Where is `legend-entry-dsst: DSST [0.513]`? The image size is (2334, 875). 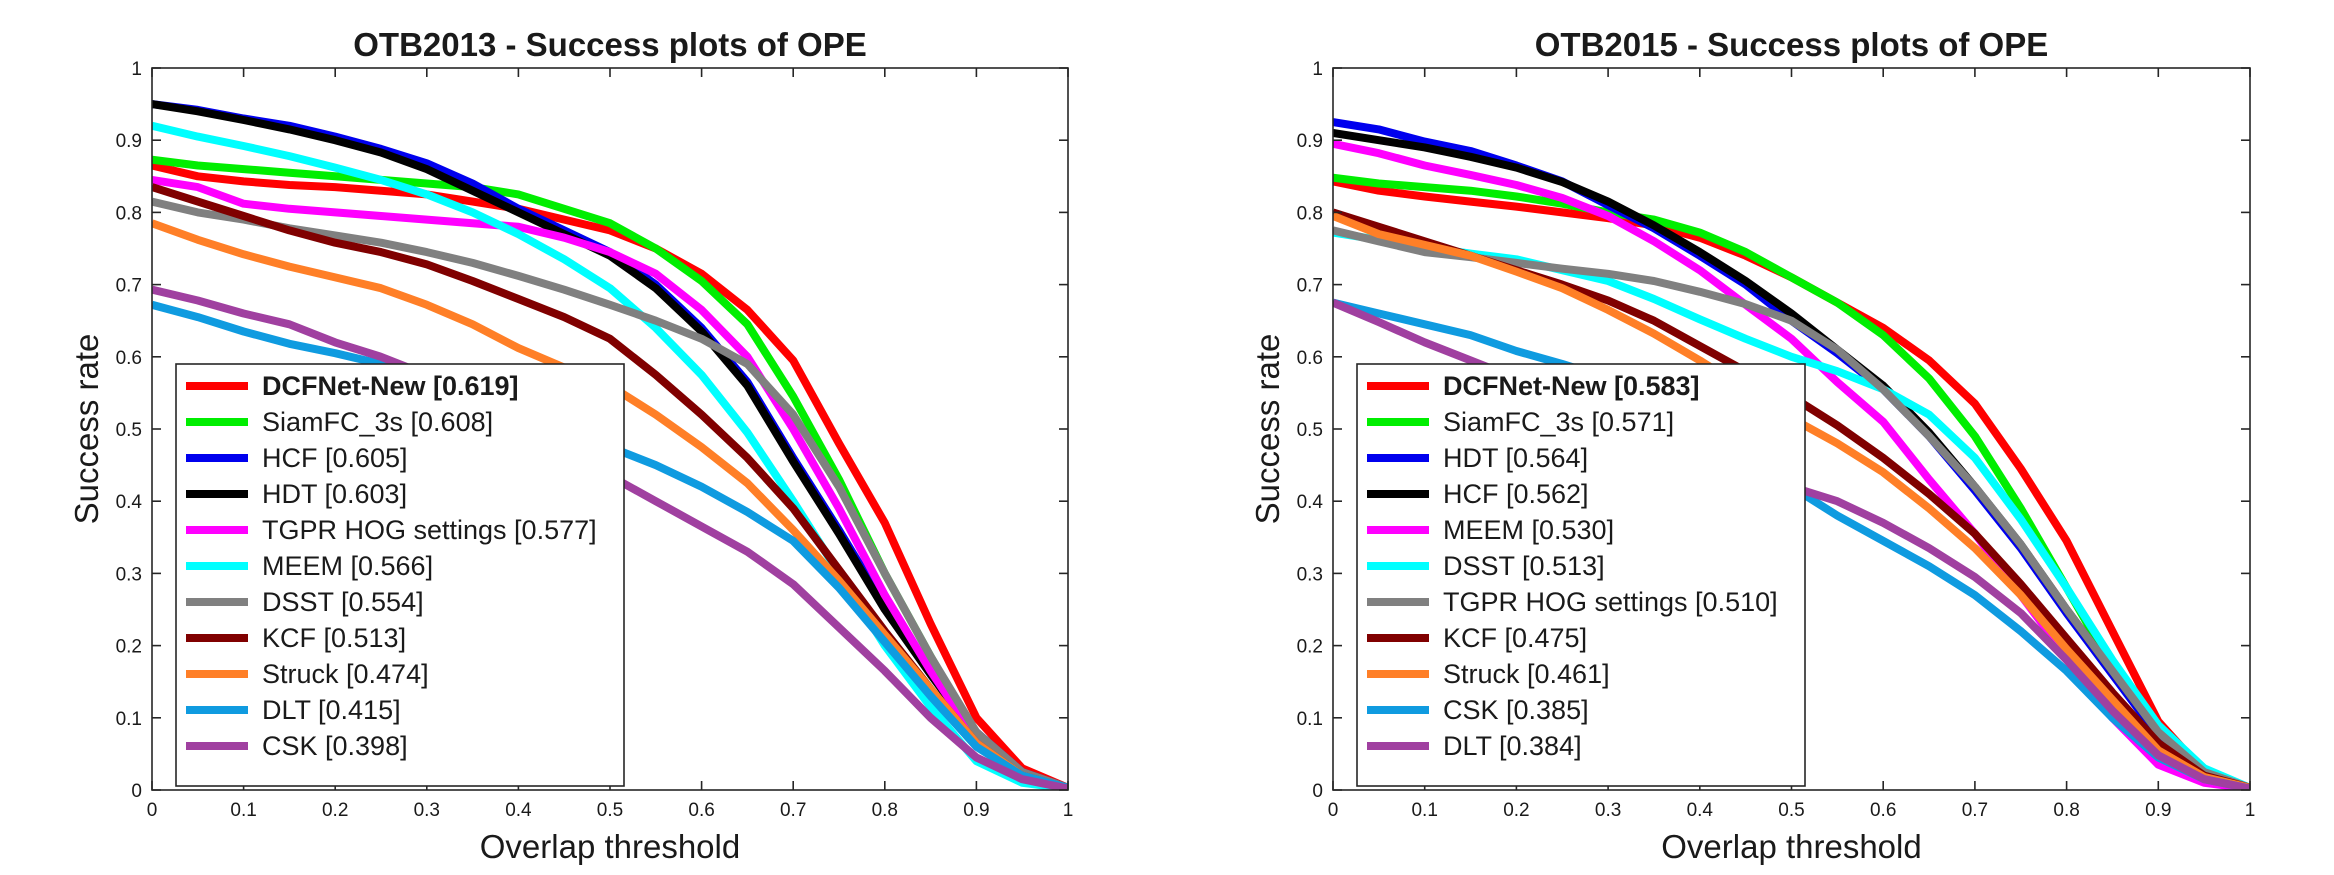 legend-entry-dsst: DSST [0.513] is located at coordinates (1524, 566).